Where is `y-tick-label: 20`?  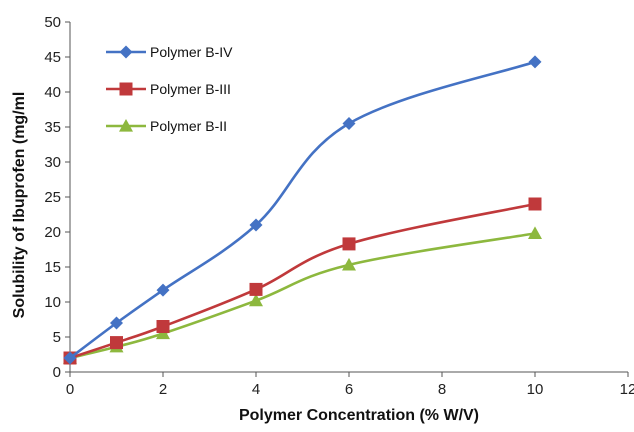
y-tick-label: 20 is located at coordinates (52, 232).